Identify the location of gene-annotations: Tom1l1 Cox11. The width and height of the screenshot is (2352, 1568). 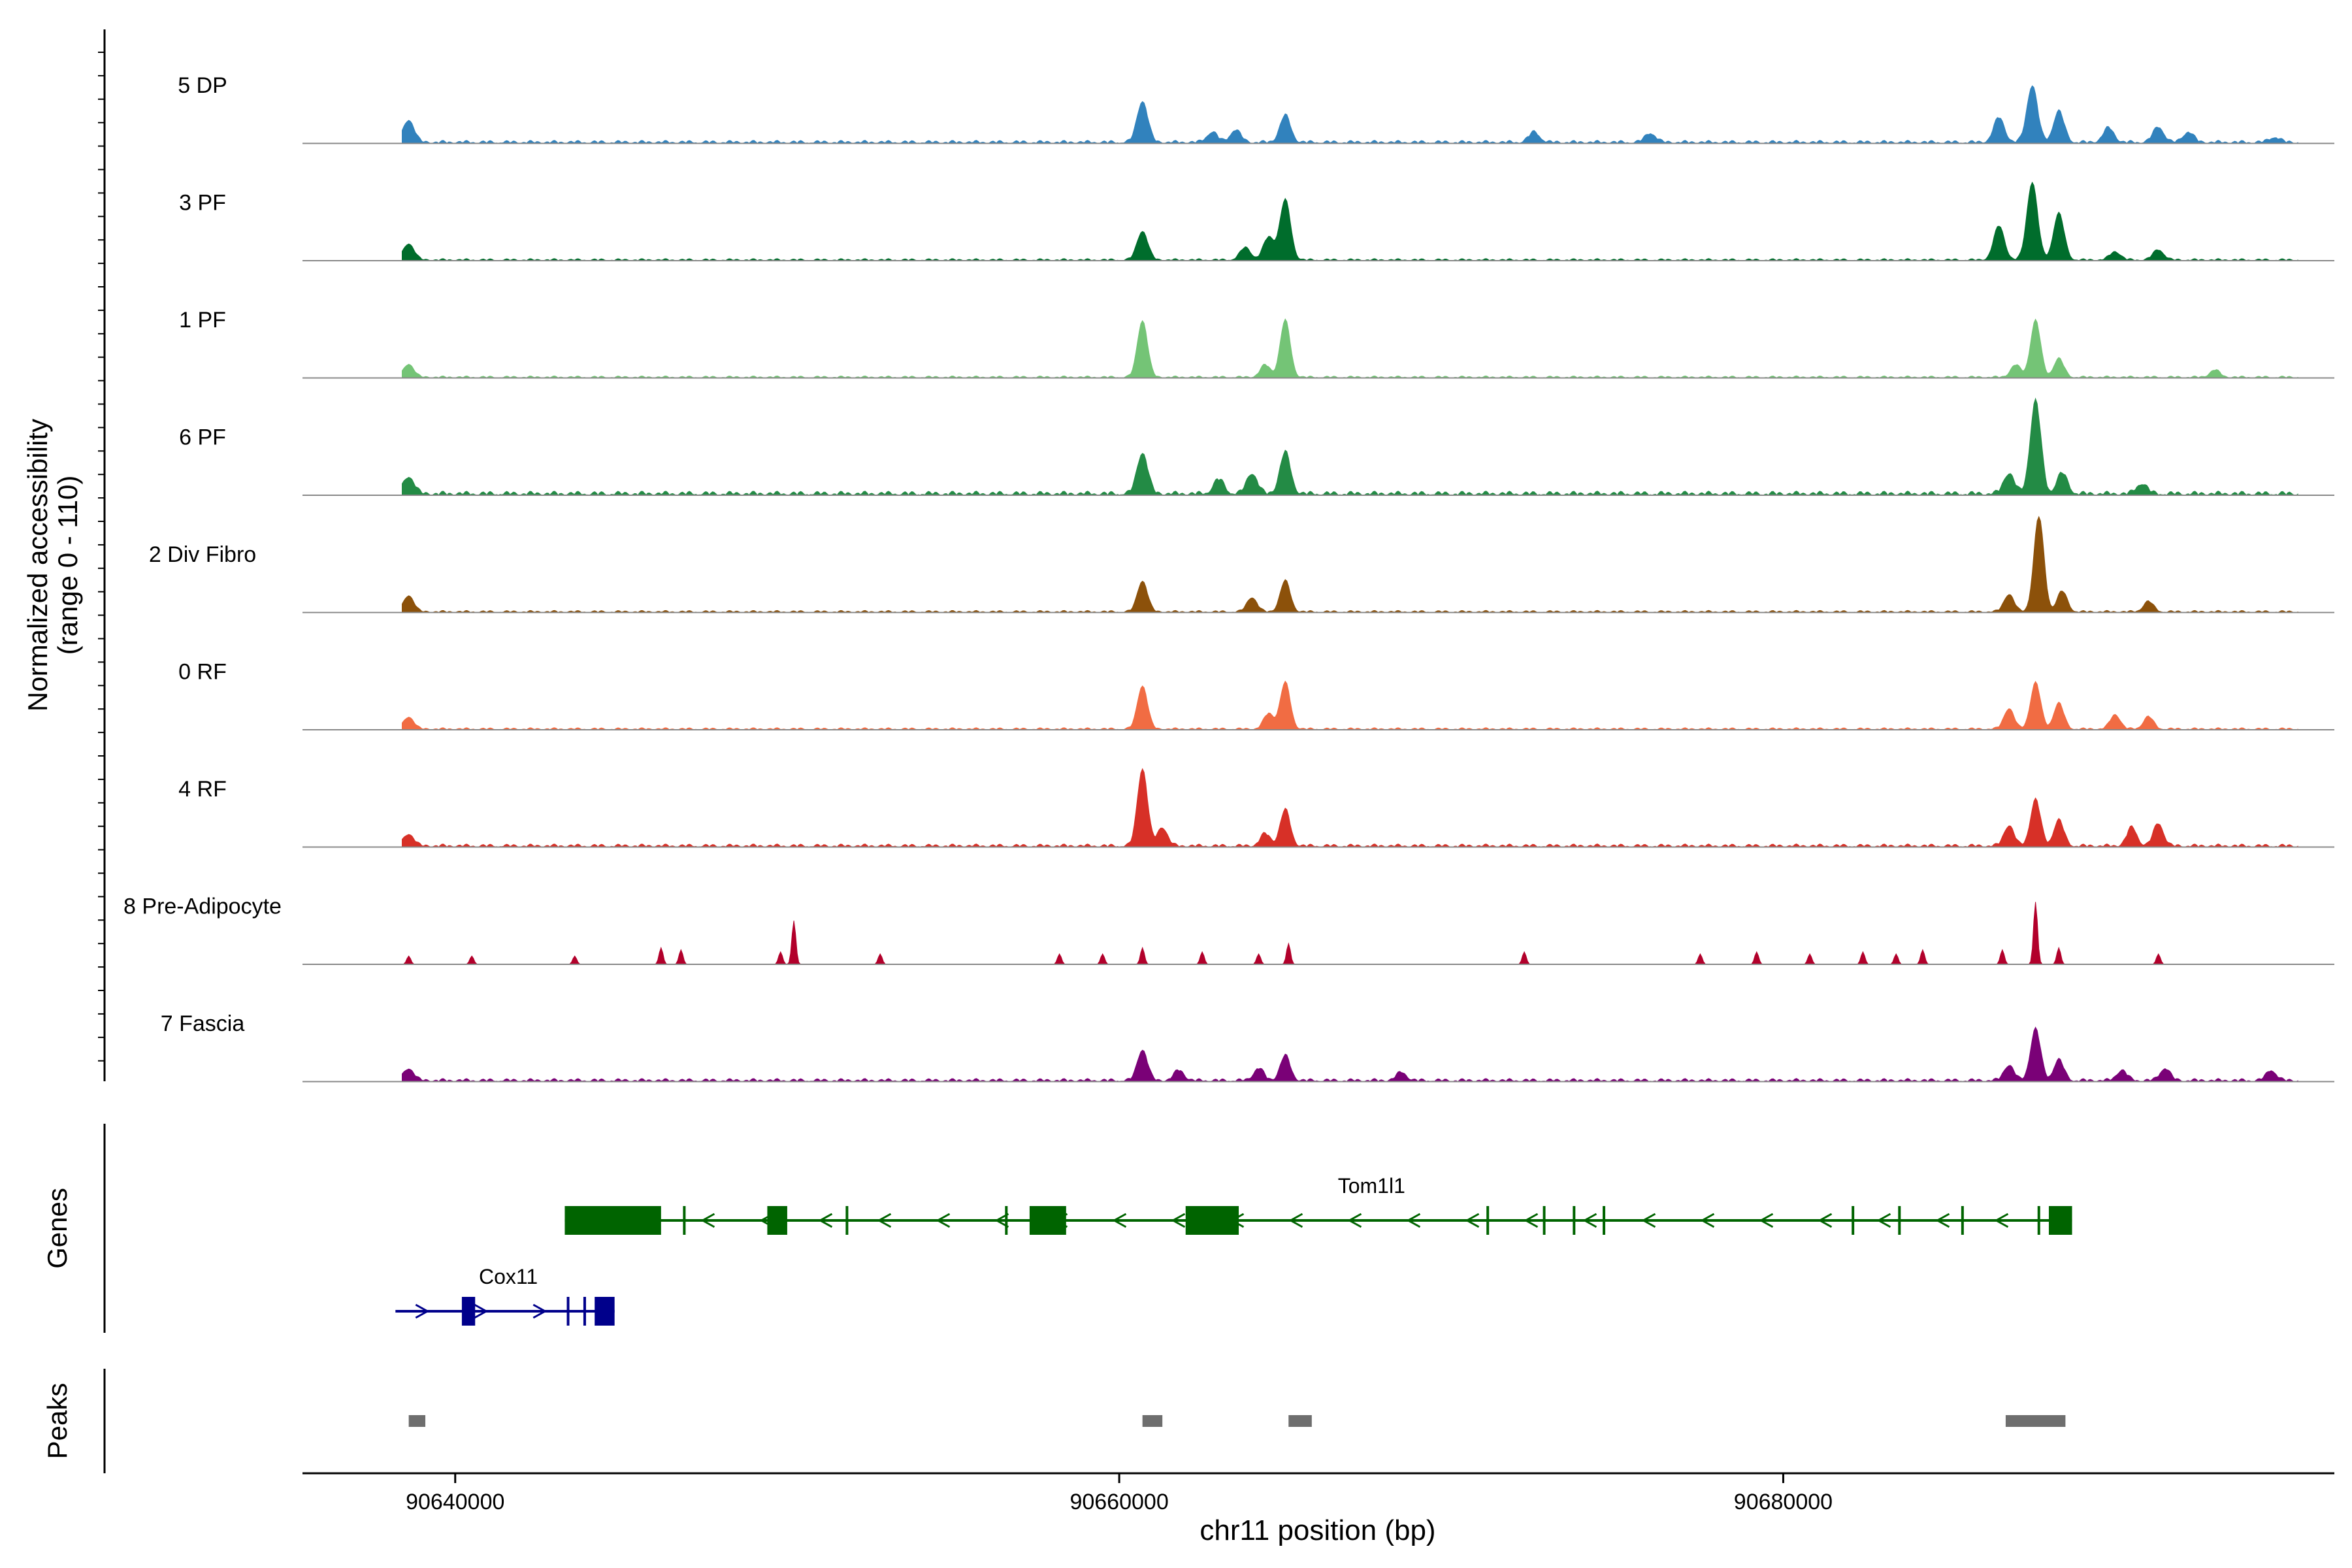
(1233, 1250).